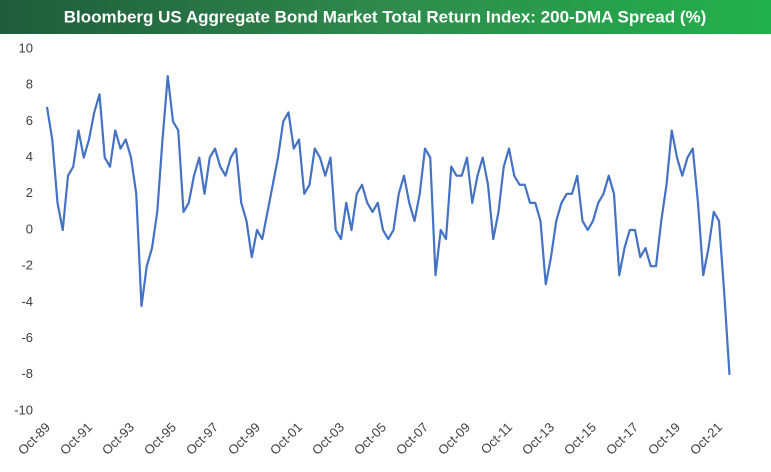 This screenshot has height=472, width=771. I want to click on y-tick-label: -8, so click(27, 373).